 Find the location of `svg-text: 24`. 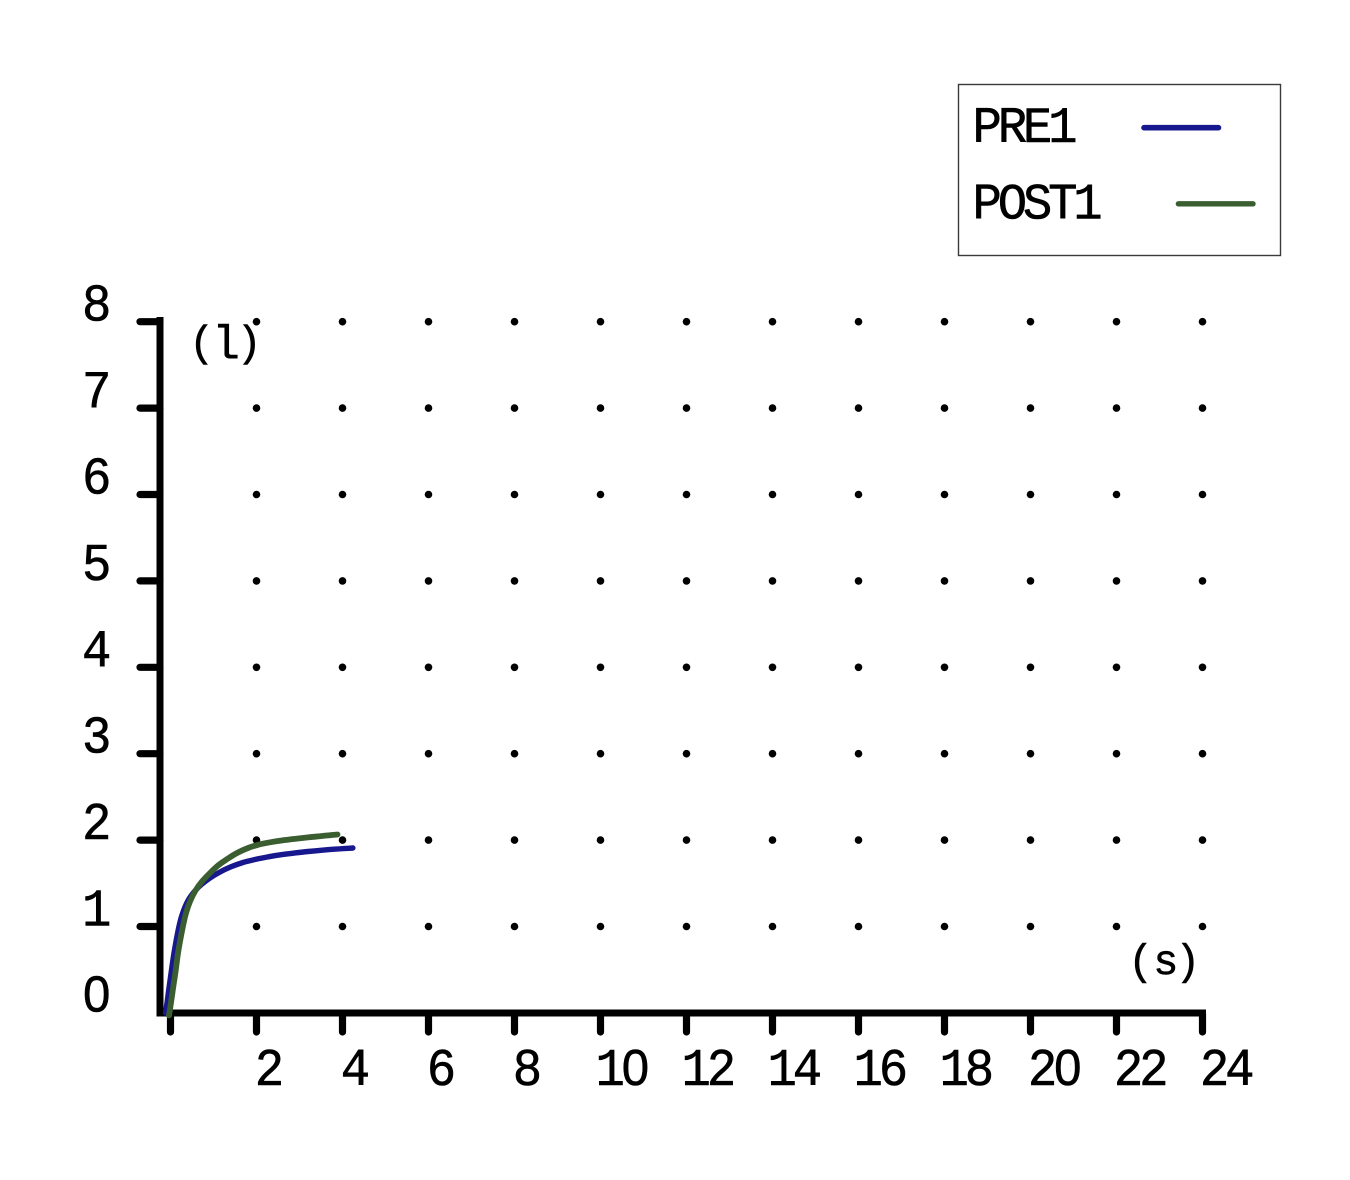

svg-text: 24 is located at coordinates (1226, 1072).